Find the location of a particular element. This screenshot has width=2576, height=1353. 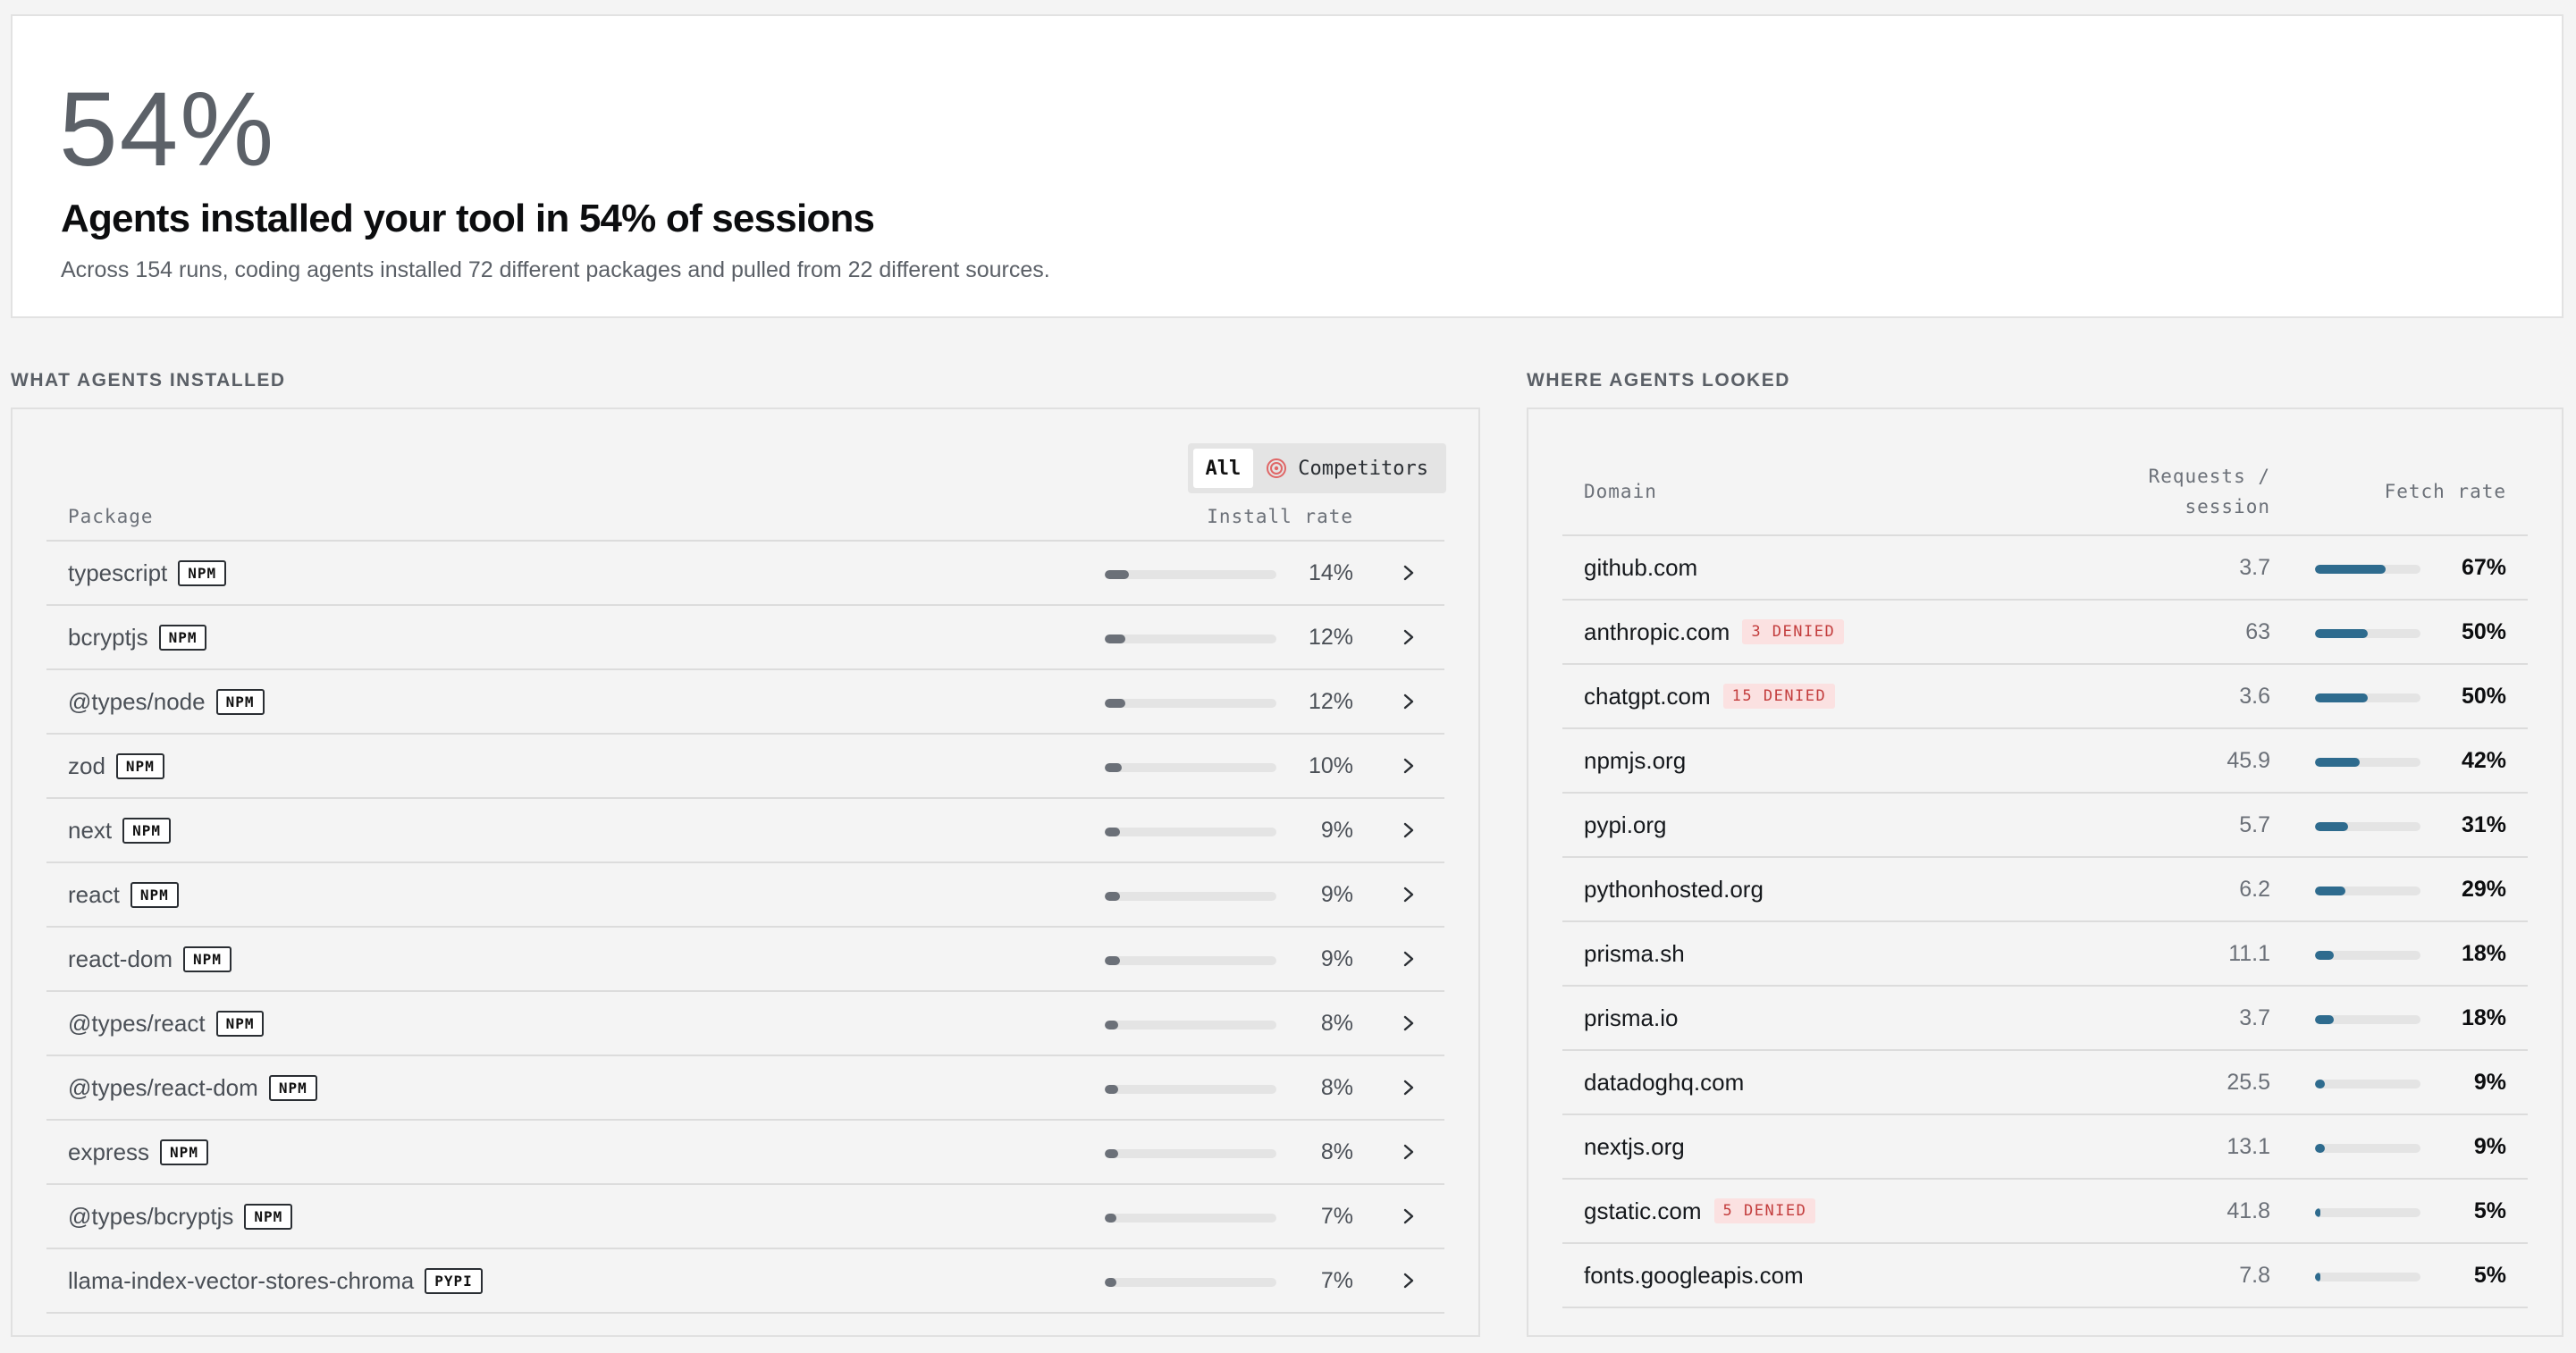

domain-name: nextjs.org is located at coordinates (1635, 1146).